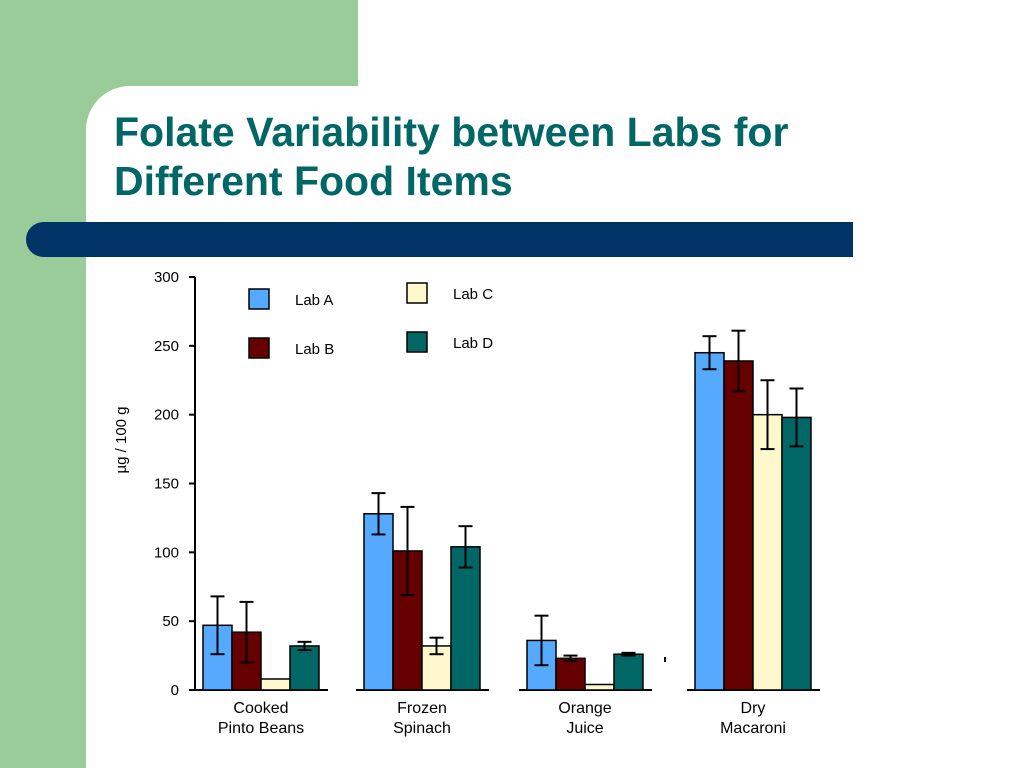 Image resolution: width=1024 pixels, height=768 pixels. What do you see at coordinates (166, 484) in the screenshot?
I see `y-tick-label: 150` at bounding box center [166, 484].